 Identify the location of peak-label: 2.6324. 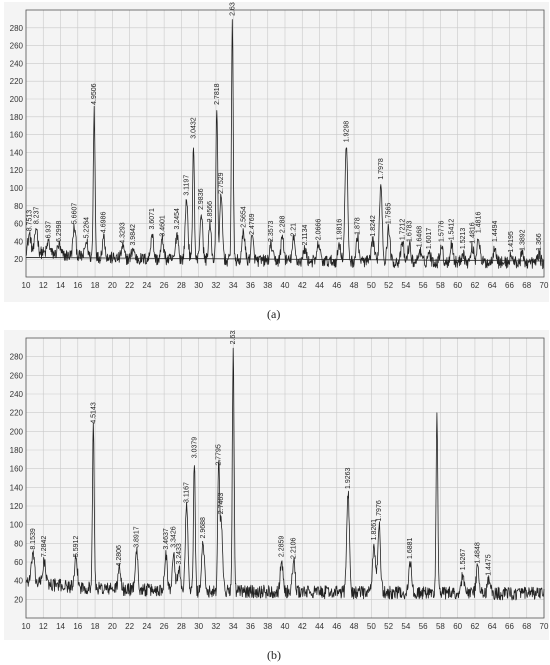
(233, 337).